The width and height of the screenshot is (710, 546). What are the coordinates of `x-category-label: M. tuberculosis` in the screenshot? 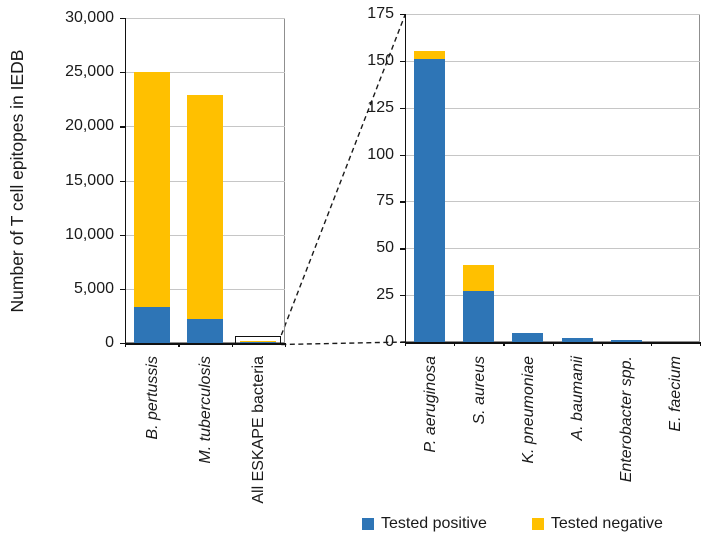 It's located at (205, 410).